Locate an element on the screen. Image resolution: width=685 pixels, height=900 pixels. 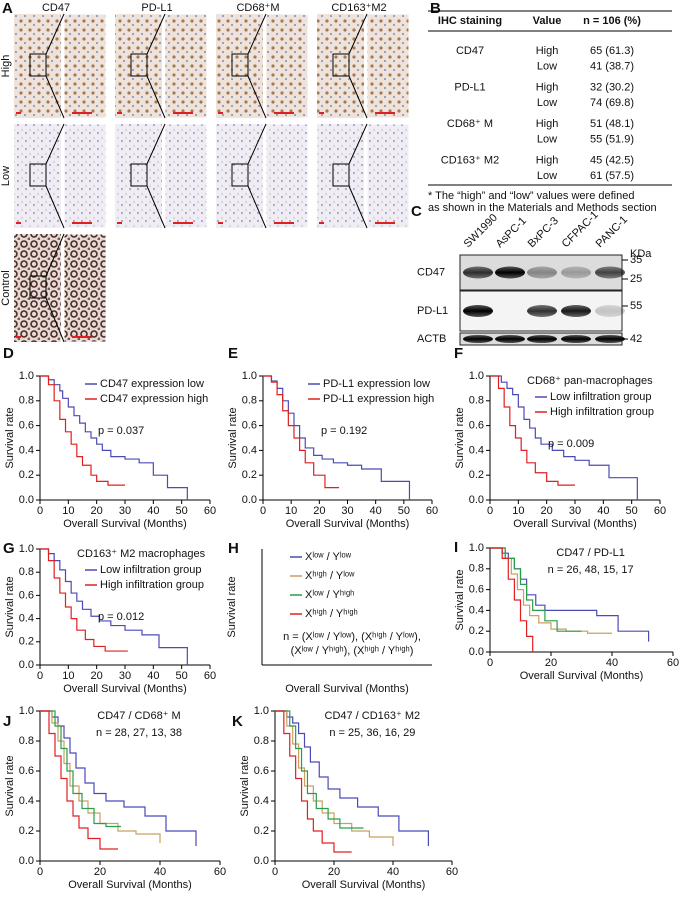
panel-letter: K is located at coordinates (237, 721).